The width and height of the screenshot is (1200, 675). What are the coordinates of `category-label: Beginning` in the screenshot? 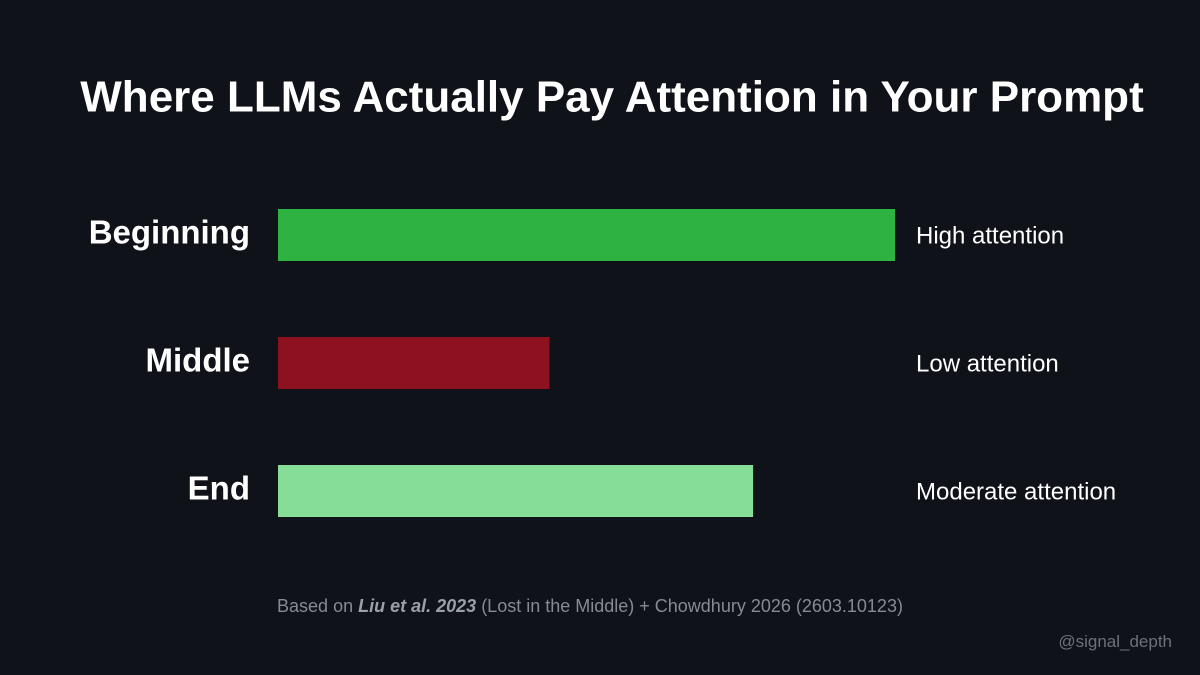 It's located at (169, 232).